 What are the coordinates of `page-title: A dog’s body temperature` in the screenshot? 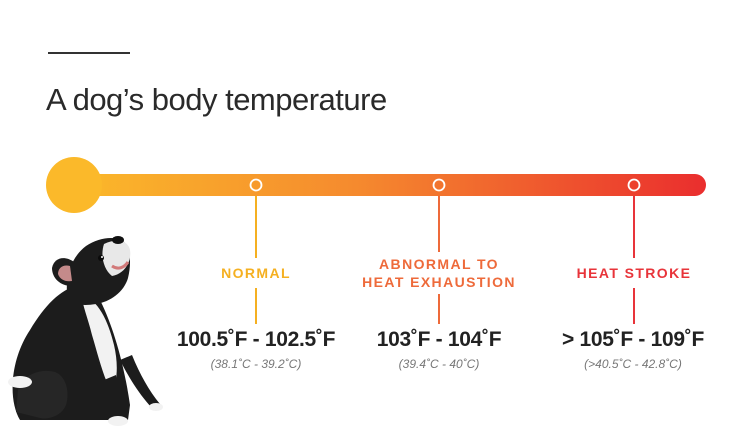 It's located at (216, 99).